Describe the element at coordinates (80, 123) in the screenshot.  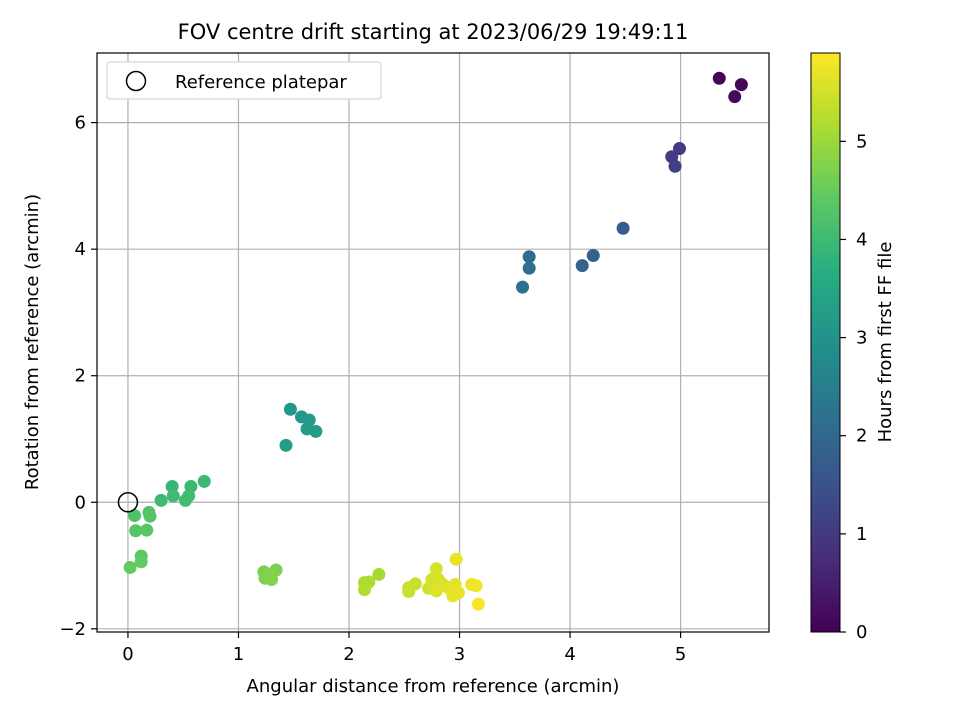
I see `y-tick-label: 6` at that location.